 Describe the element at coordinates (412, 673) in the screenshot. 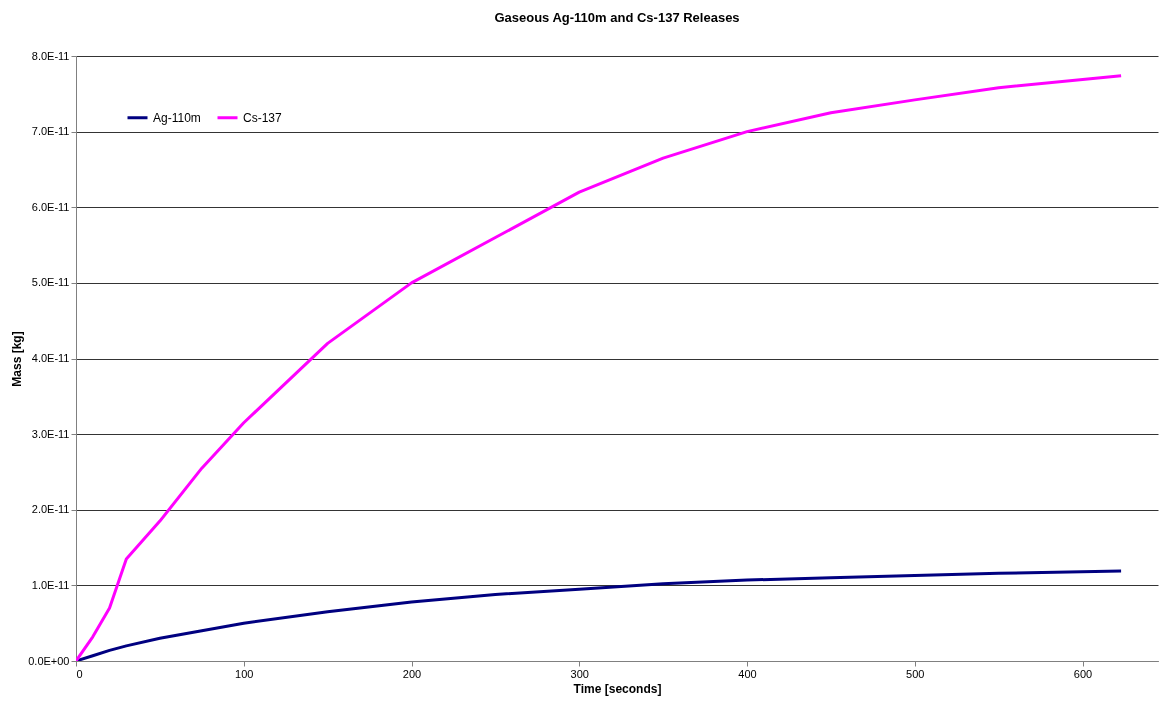

I see `x-tick-label: 200` at that location.